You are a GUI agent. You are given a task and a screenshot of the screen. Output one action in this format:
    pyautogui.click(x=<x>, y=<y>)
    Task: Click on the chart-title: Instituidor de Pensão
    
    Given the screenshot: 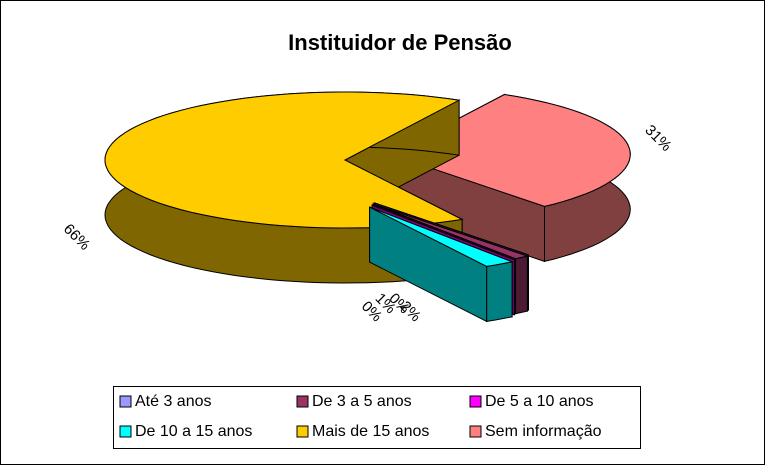 What is the action you would take?
    pyautogui.click(x=400, y=42)
    